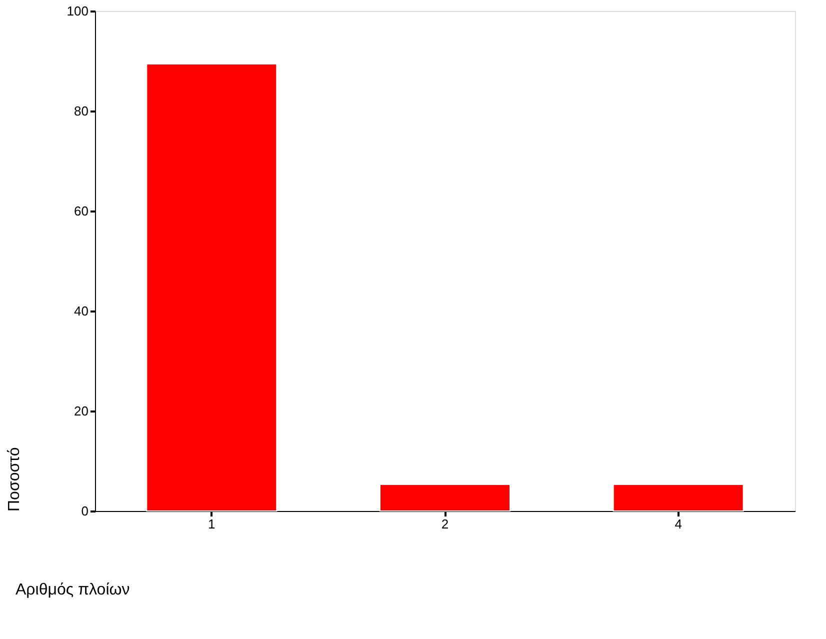  I want to click on x-tick-label: 1, so click(212, 524).